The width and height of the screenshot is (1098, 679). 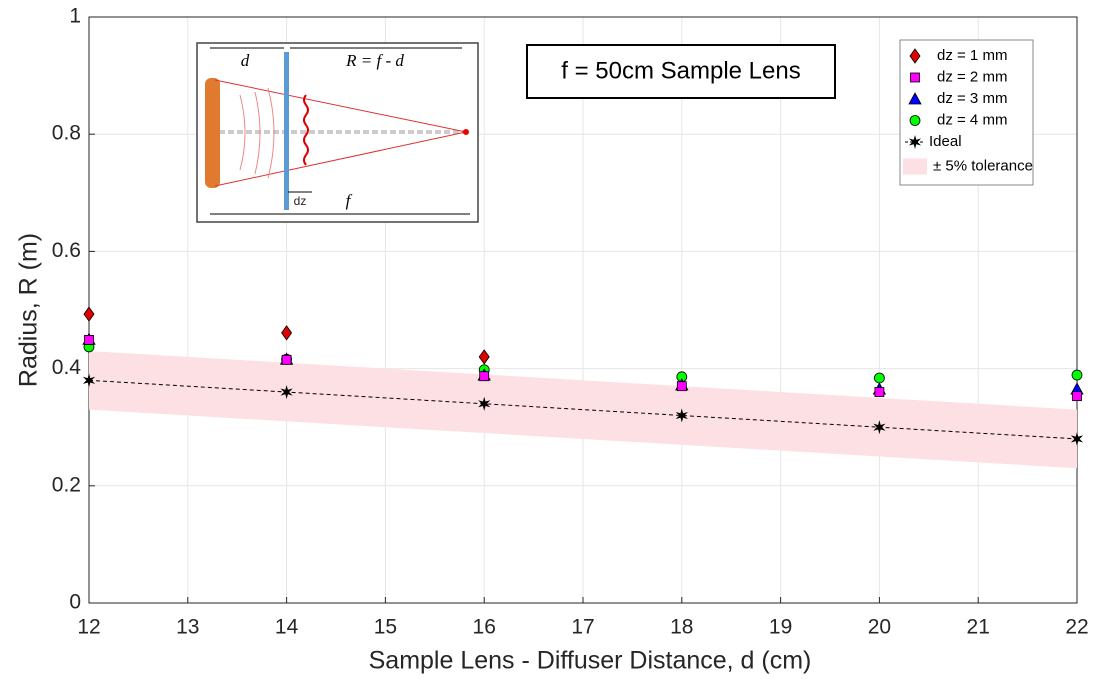 What do you see at coordinates (300, 201) in the screenshot?
I see `inset-label: dz` at bounding box center [300, 201].